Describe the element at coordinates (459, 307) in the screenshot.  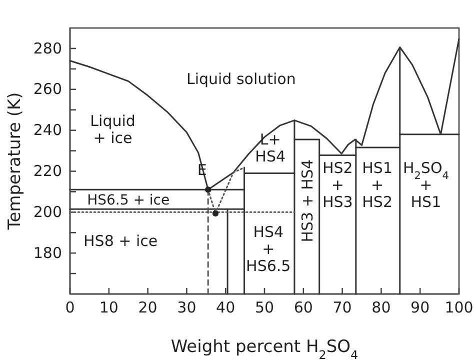
I see `x-tick-label: 100` at that location.